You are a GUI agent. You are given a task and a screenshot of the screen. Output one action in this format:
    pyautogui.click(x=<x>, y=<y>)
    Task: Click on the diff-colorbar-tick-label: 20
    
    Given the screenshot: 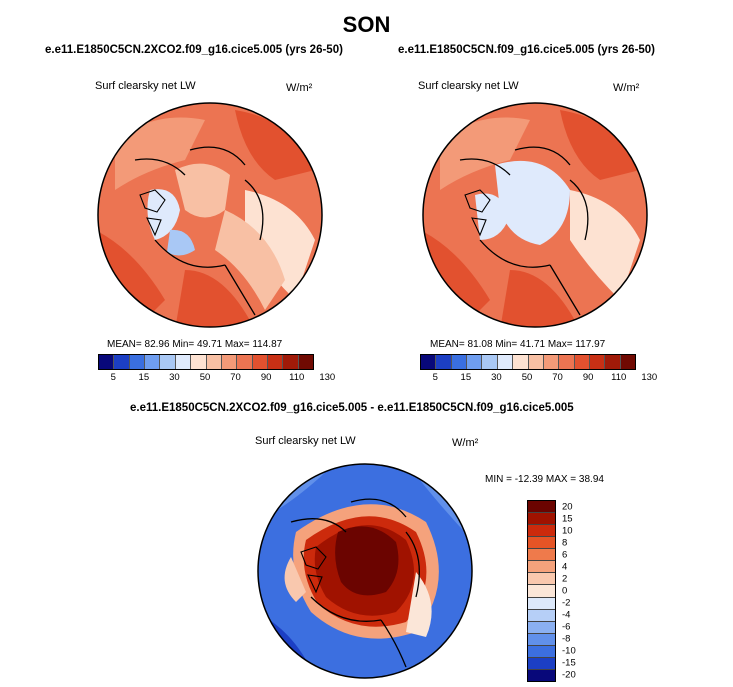 What is the action you would take?
    pyautogui.click(x=567, y=507)
    